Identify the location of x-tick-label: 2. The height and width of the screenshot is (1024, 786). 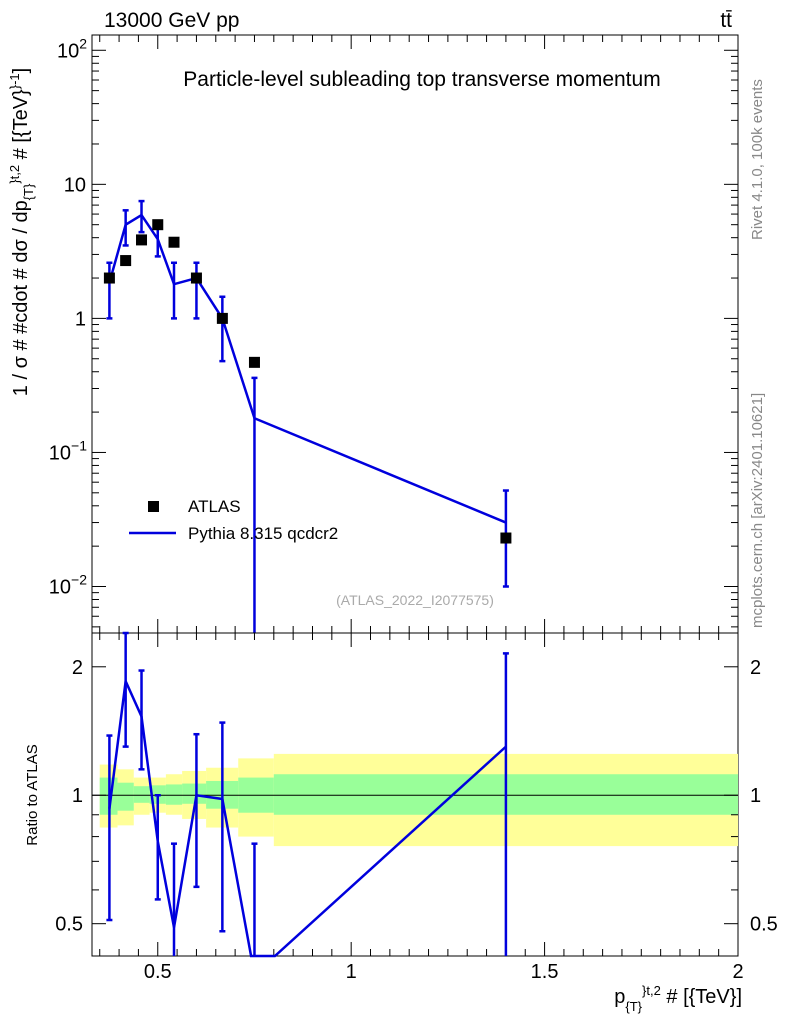
(737, 972).